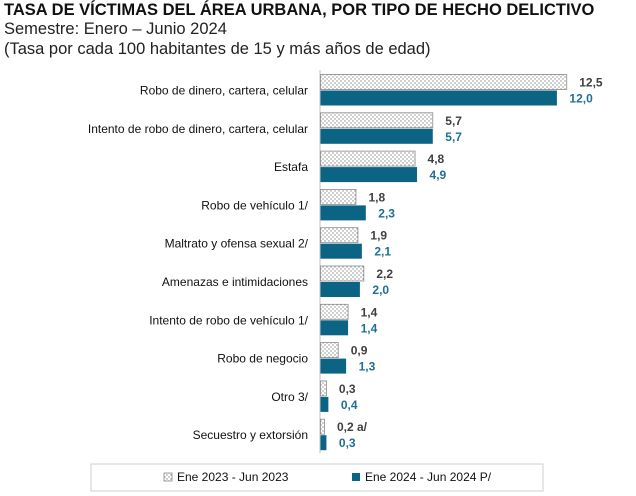  Describe the element at coordinates (254, 205) in the screenshot. I see `category-label: Robo de vehículo 1/` at that location.